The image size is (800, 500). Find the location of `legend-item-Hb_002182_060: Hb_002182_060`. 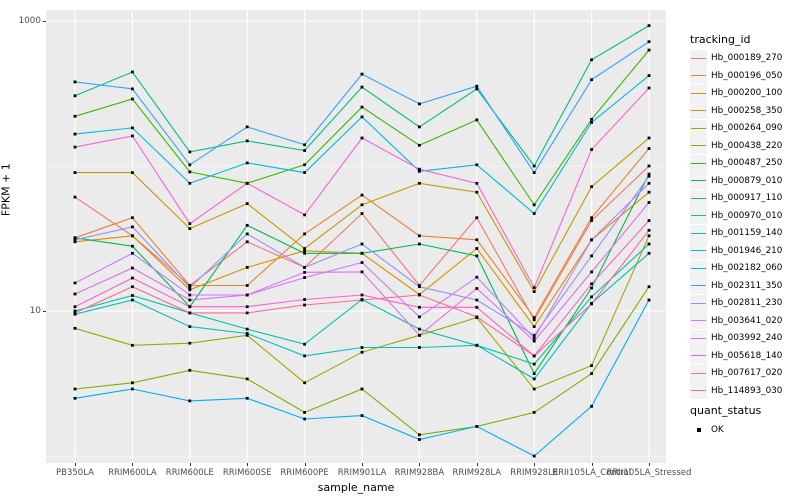

legend-item-Hb_002182_060: Hb_002182_060 is located at coordinates (736, 268).